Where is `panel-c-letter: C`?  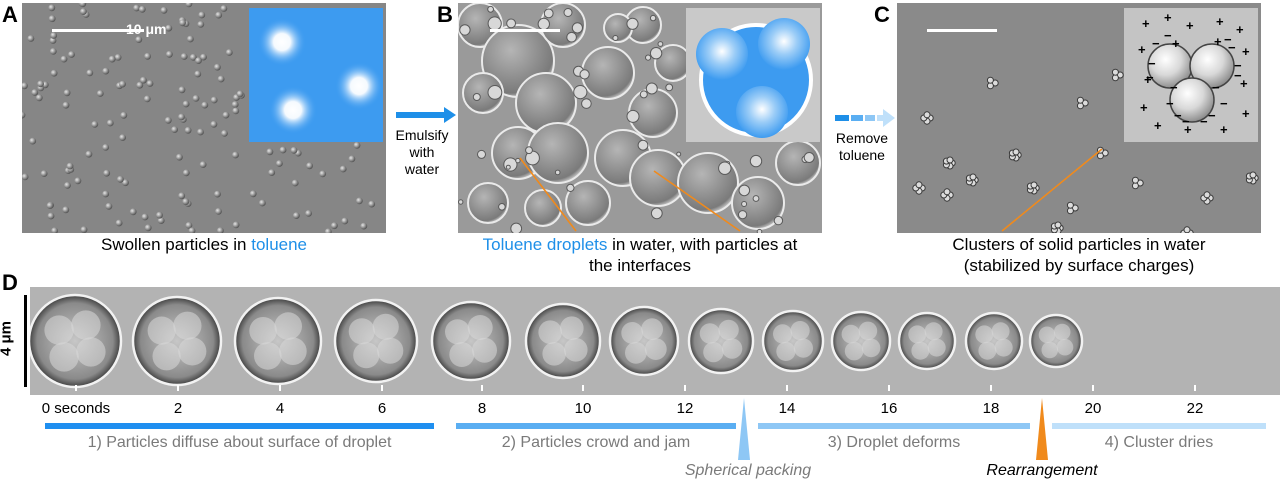
panel-c-letter: C is located at coordinates (882, 14).